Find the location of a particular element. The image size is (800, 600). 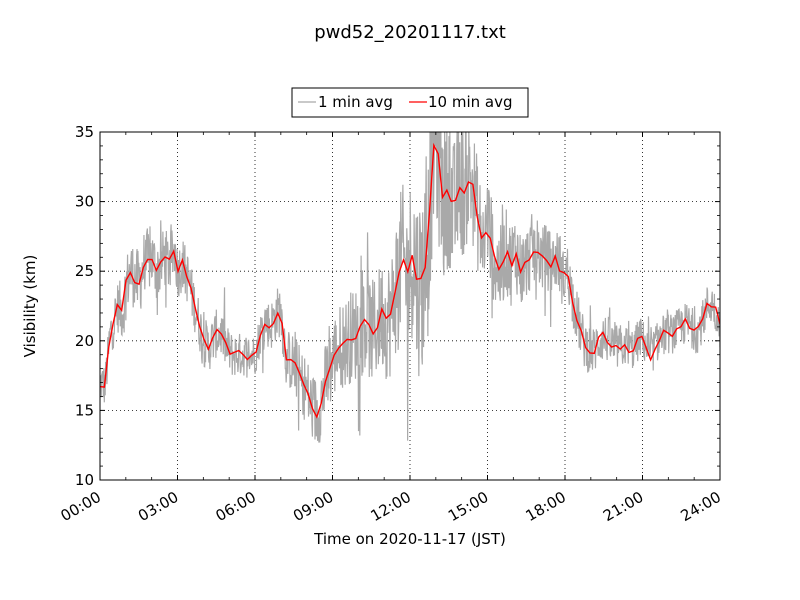

x-tick-label: 24:00 is located at coordinates (701, 506).